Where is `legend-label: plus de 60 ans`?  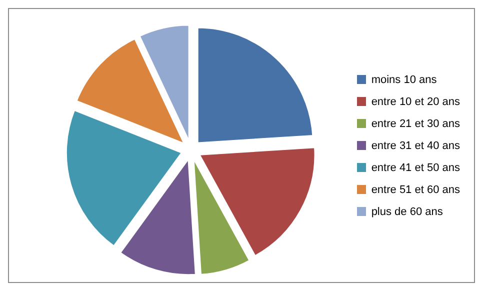
legend-label: plus de 60 ans is located at coordinates (407, 212).